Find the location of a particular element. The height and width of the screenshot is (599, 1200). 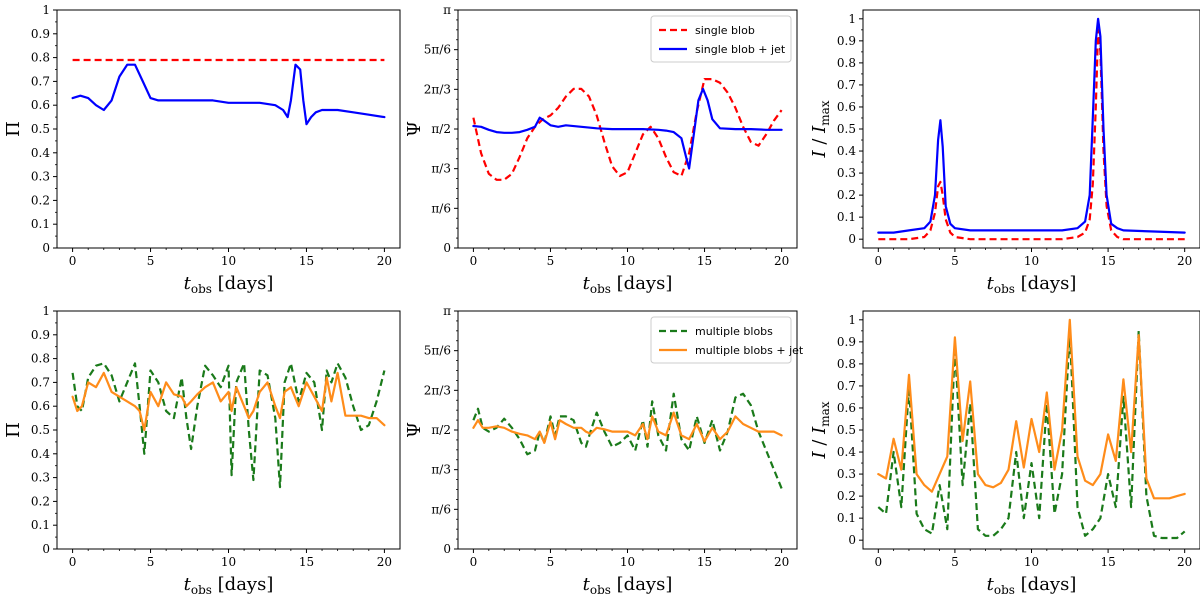

plot-frame is located at coordinates (228, 430).